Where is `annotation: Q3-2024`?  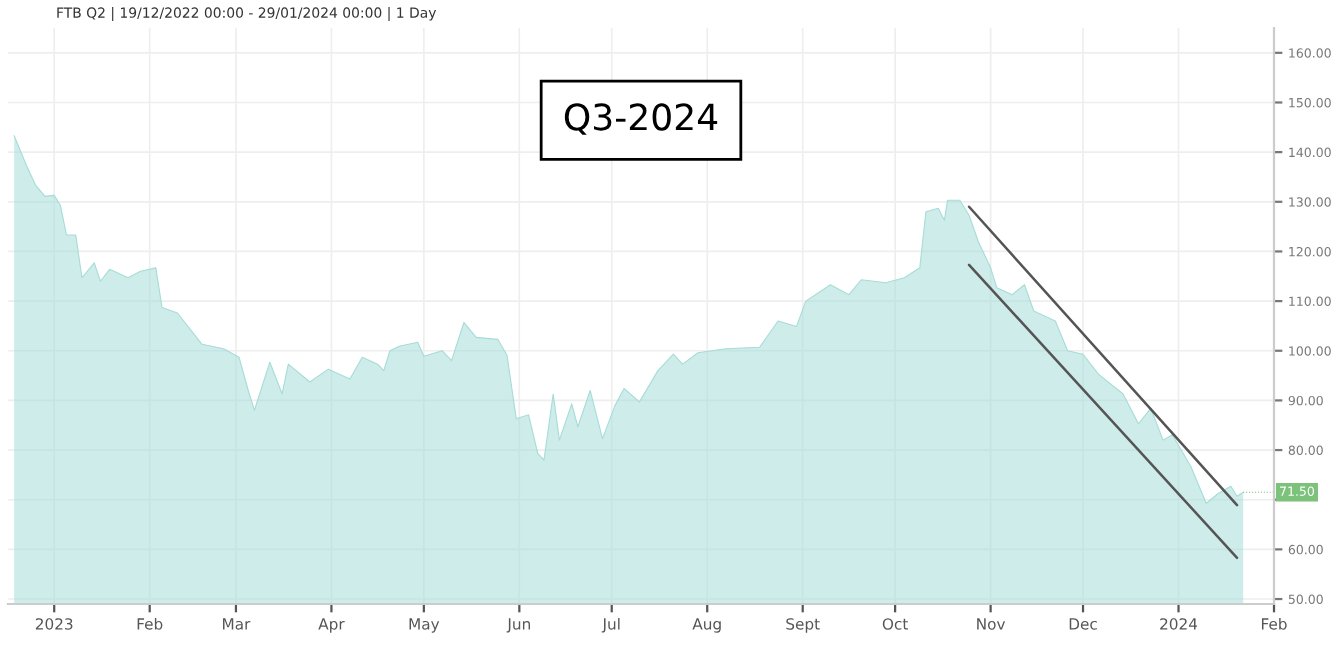 annotation: Q3-2024 is located at coordinates (641, 119).